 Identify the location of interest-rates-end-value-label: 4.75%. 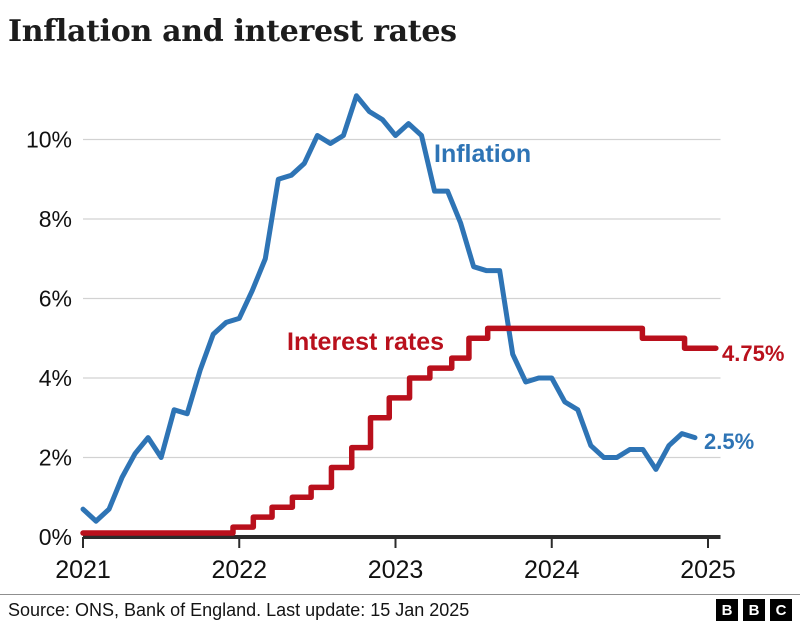
(753, 353).